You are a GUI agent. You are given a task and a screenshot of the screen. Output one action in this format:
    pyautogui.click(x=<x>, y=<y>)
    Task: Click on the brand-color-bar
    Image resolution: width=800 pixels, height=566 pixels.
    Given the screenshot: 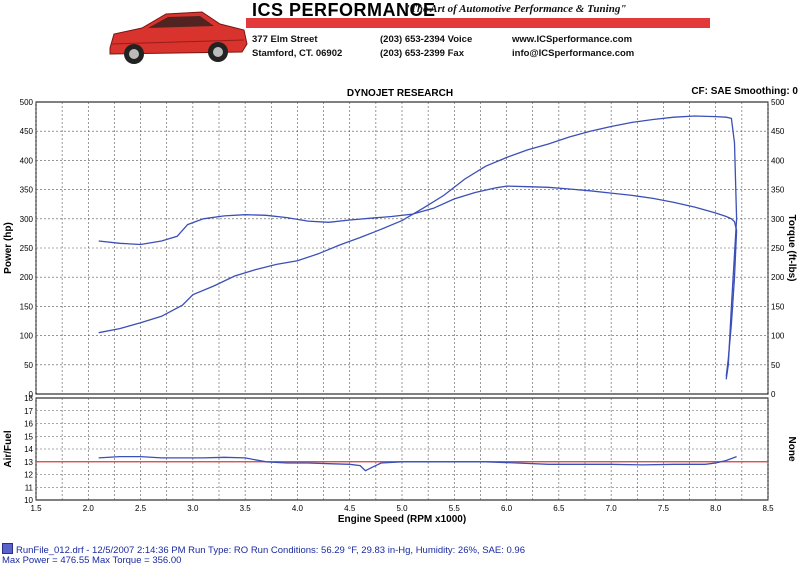 What is the action you would take?
    pyautogui.click(x=478, y=23)
    